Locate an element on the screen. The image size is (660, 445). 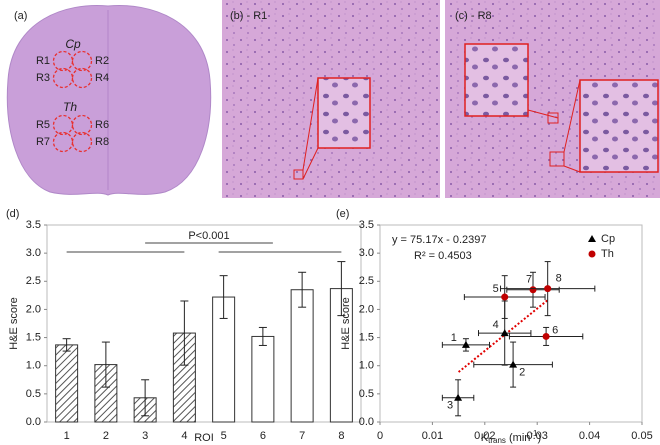
x-axis-label: Ktrans (min-1) is located at coordinates (511, 437).